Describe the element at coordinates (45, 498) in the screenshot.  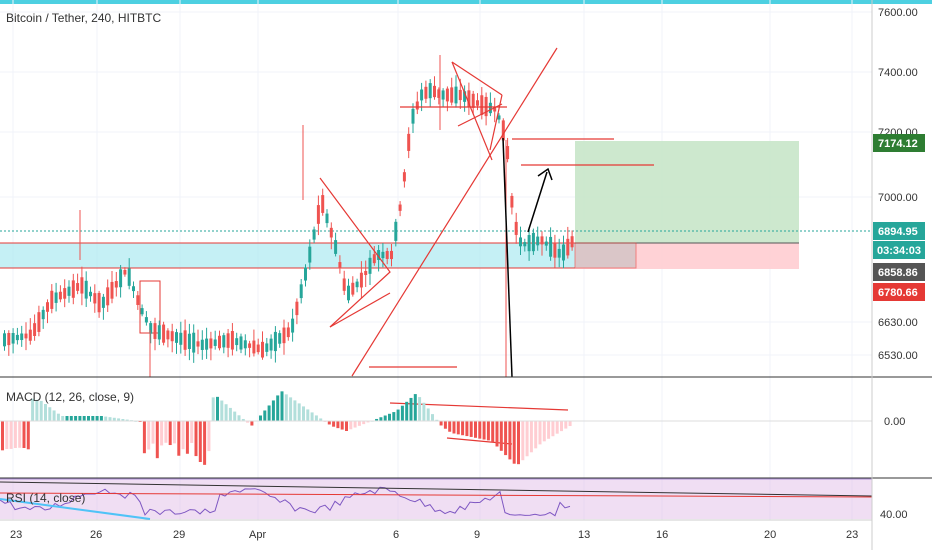
I see `rsi-label: RSI (14, close)` at that location.